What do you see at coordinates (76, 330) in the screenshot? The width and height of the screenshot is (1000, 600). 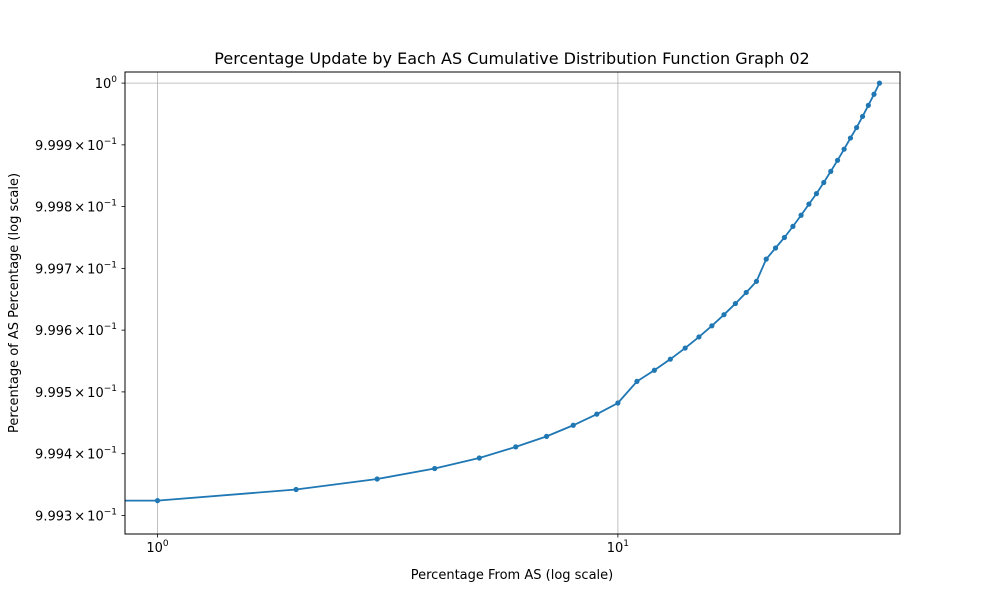 I see `y-tick-label: 9.996 × 10⁻¹` at bounding box center [76, 330].